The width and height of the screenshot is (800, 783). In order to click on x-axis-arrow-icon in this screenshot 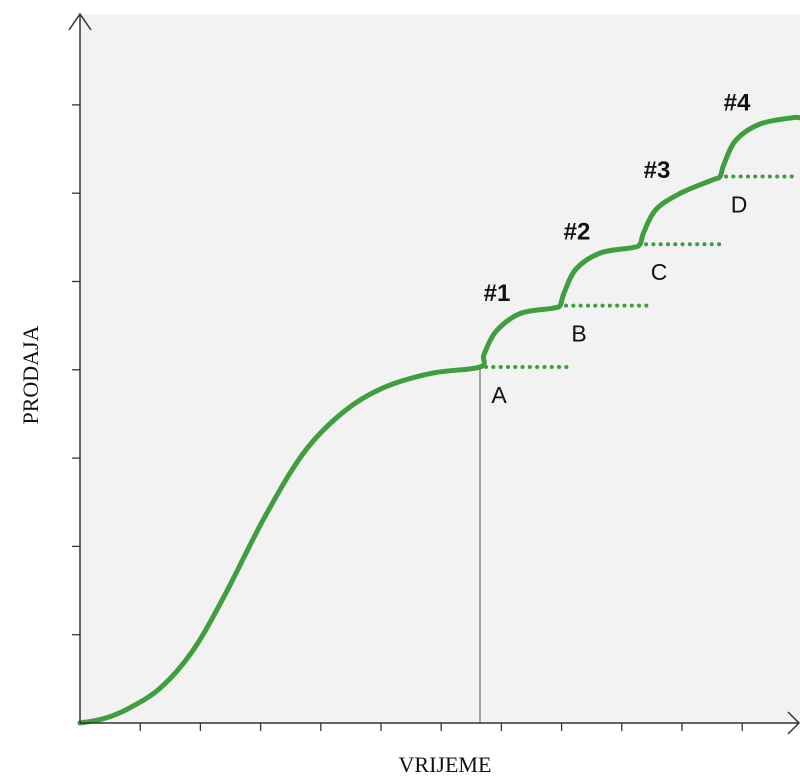, I will do `click(793, 723)`.